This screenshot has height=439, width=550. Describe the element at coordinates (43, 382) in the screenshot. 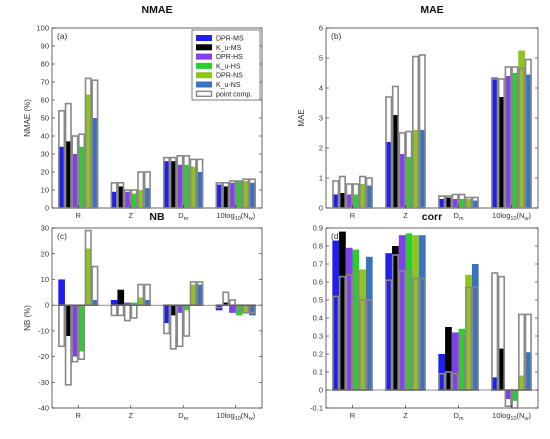

I see `y-tick-label: -30` at that location.